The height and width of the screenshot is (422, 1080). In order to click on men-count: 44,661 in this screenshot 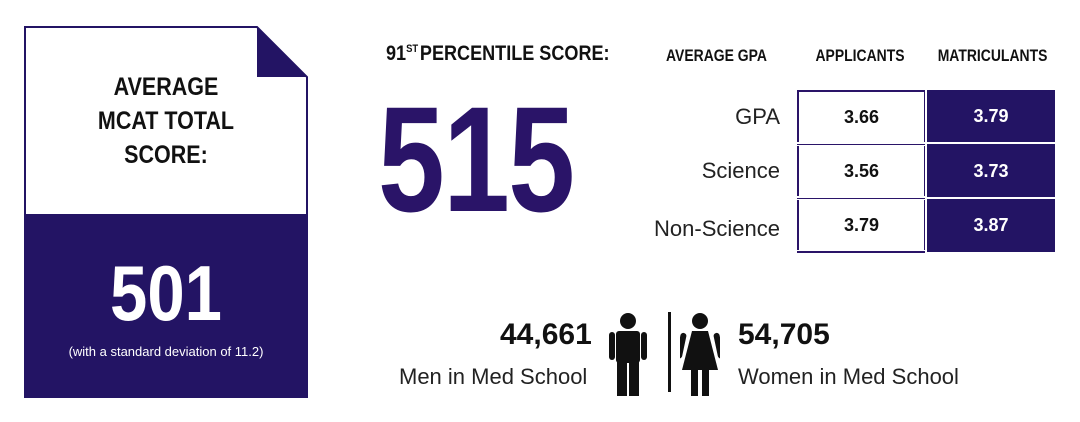, I will do `click(546, 334)`.